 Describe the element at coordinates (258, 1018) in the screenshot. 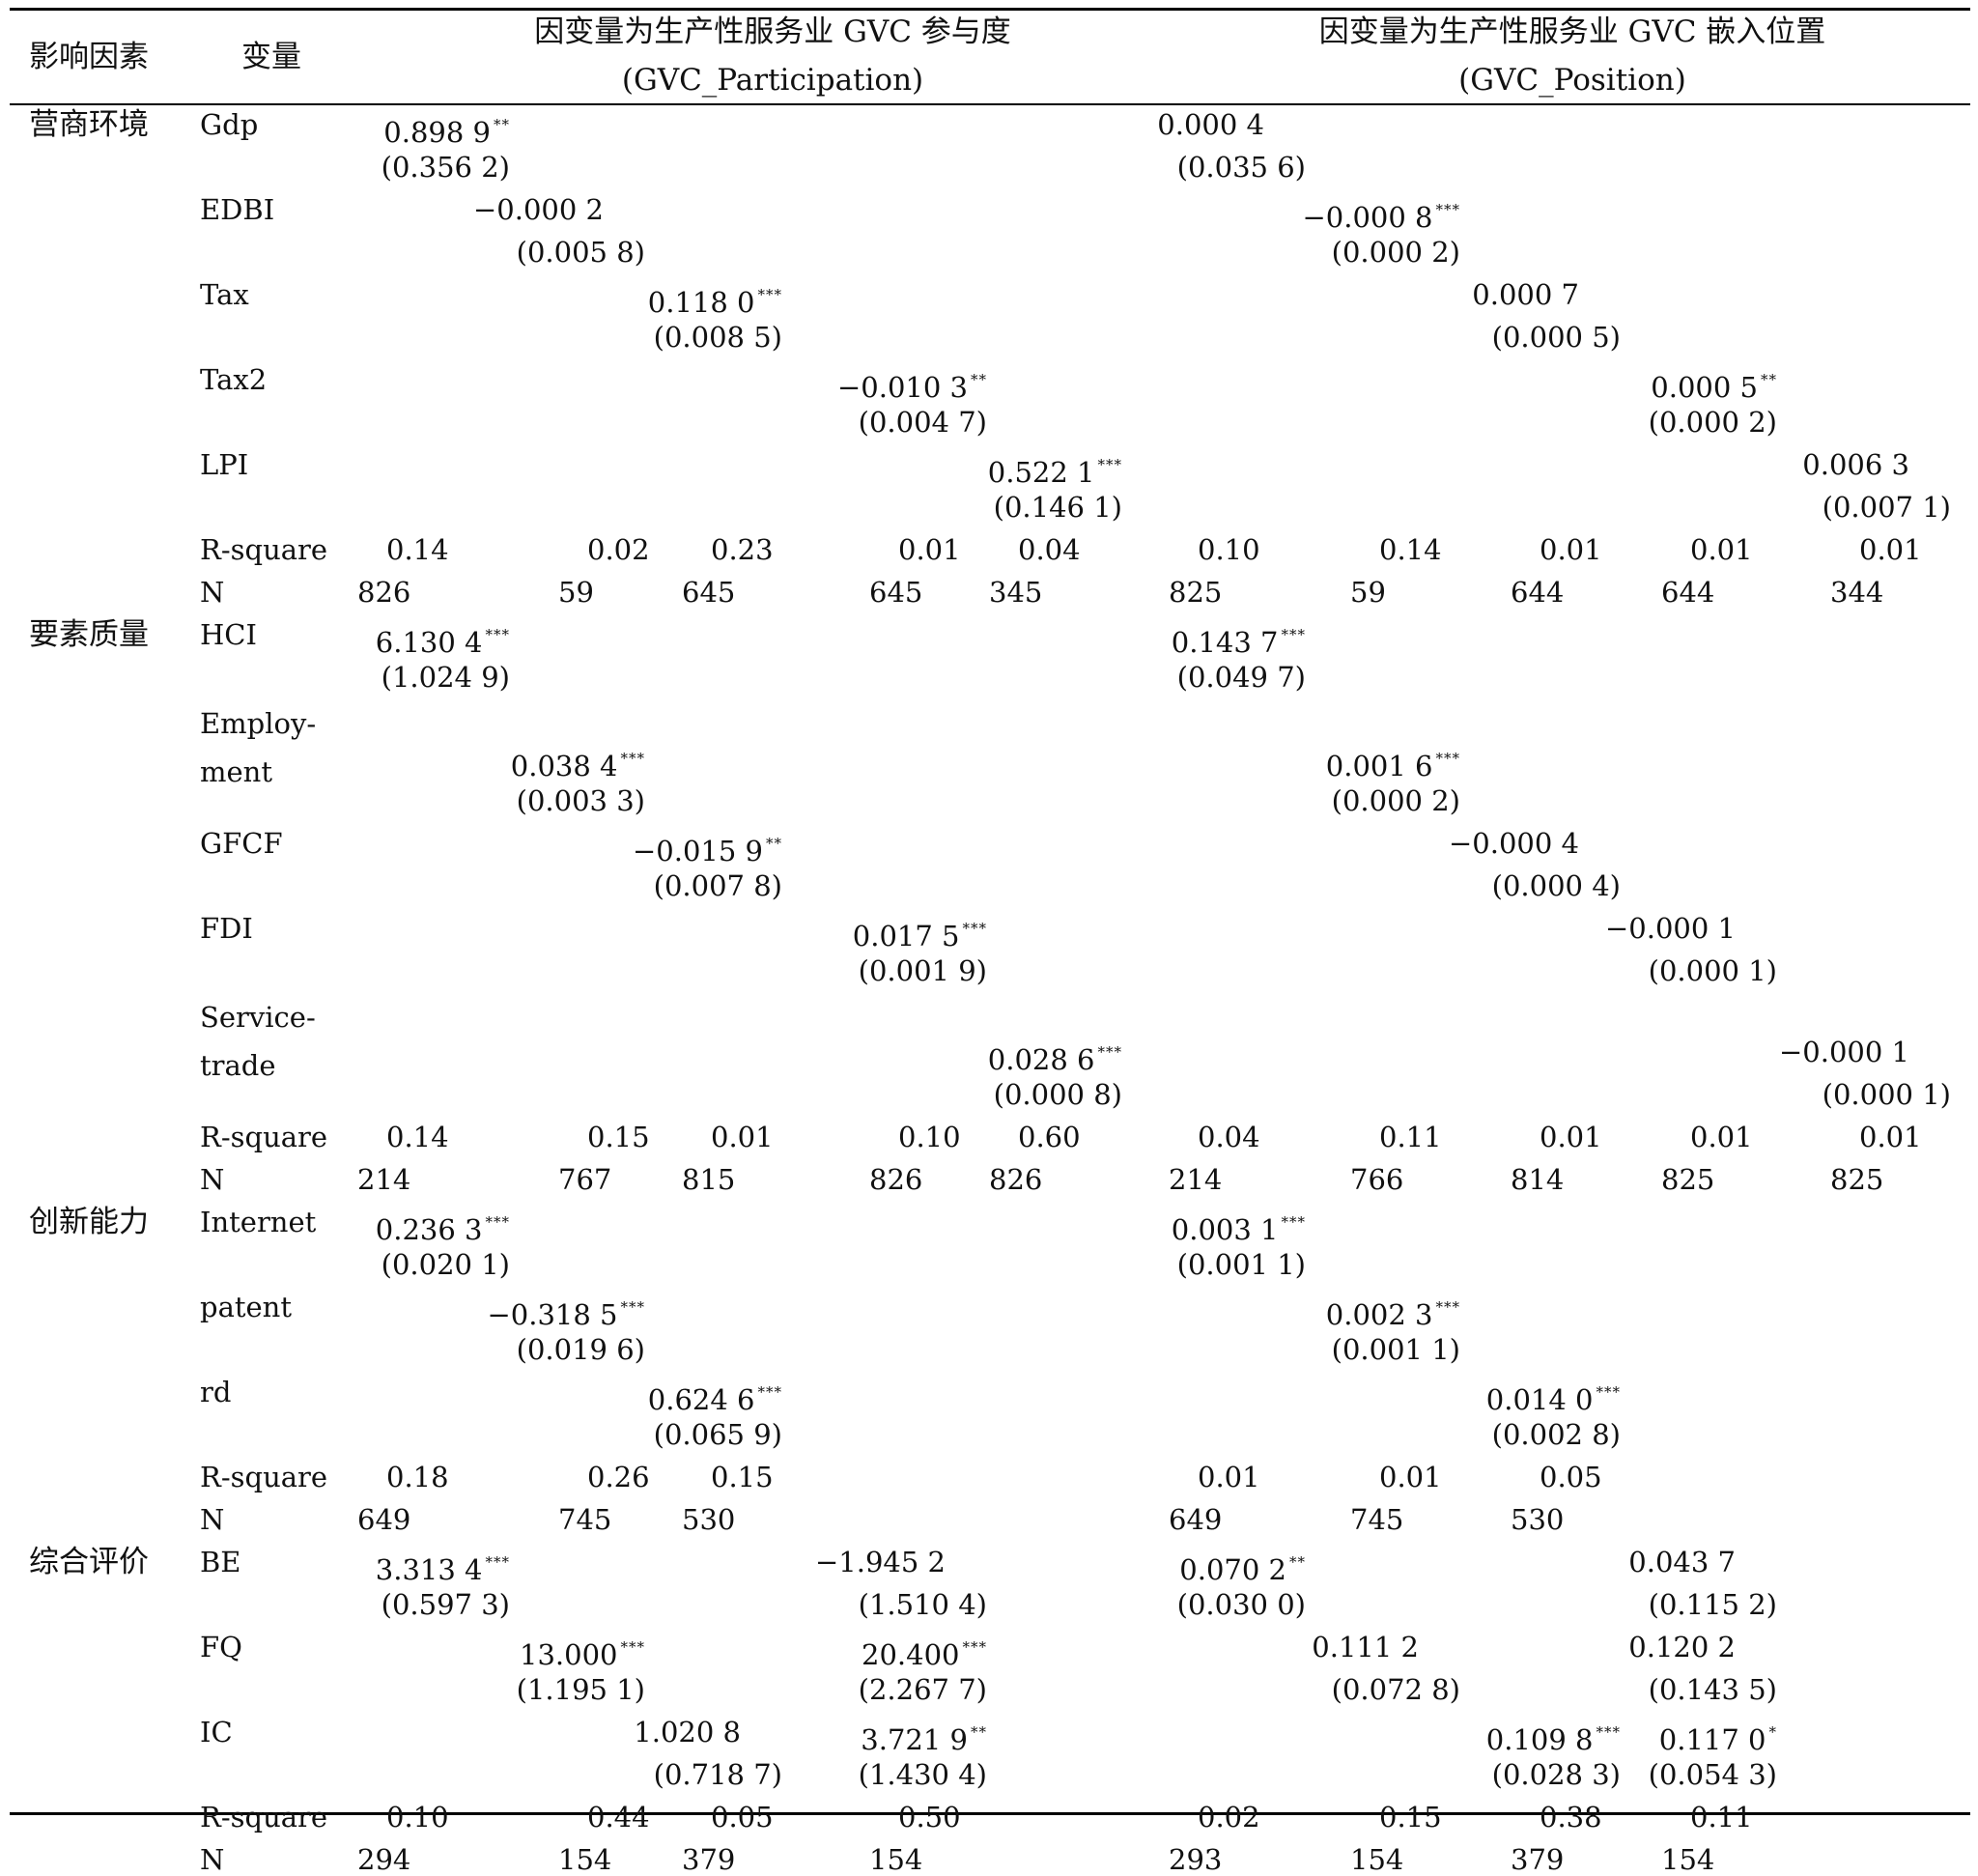

I see `variable-name: Service-` at that location.